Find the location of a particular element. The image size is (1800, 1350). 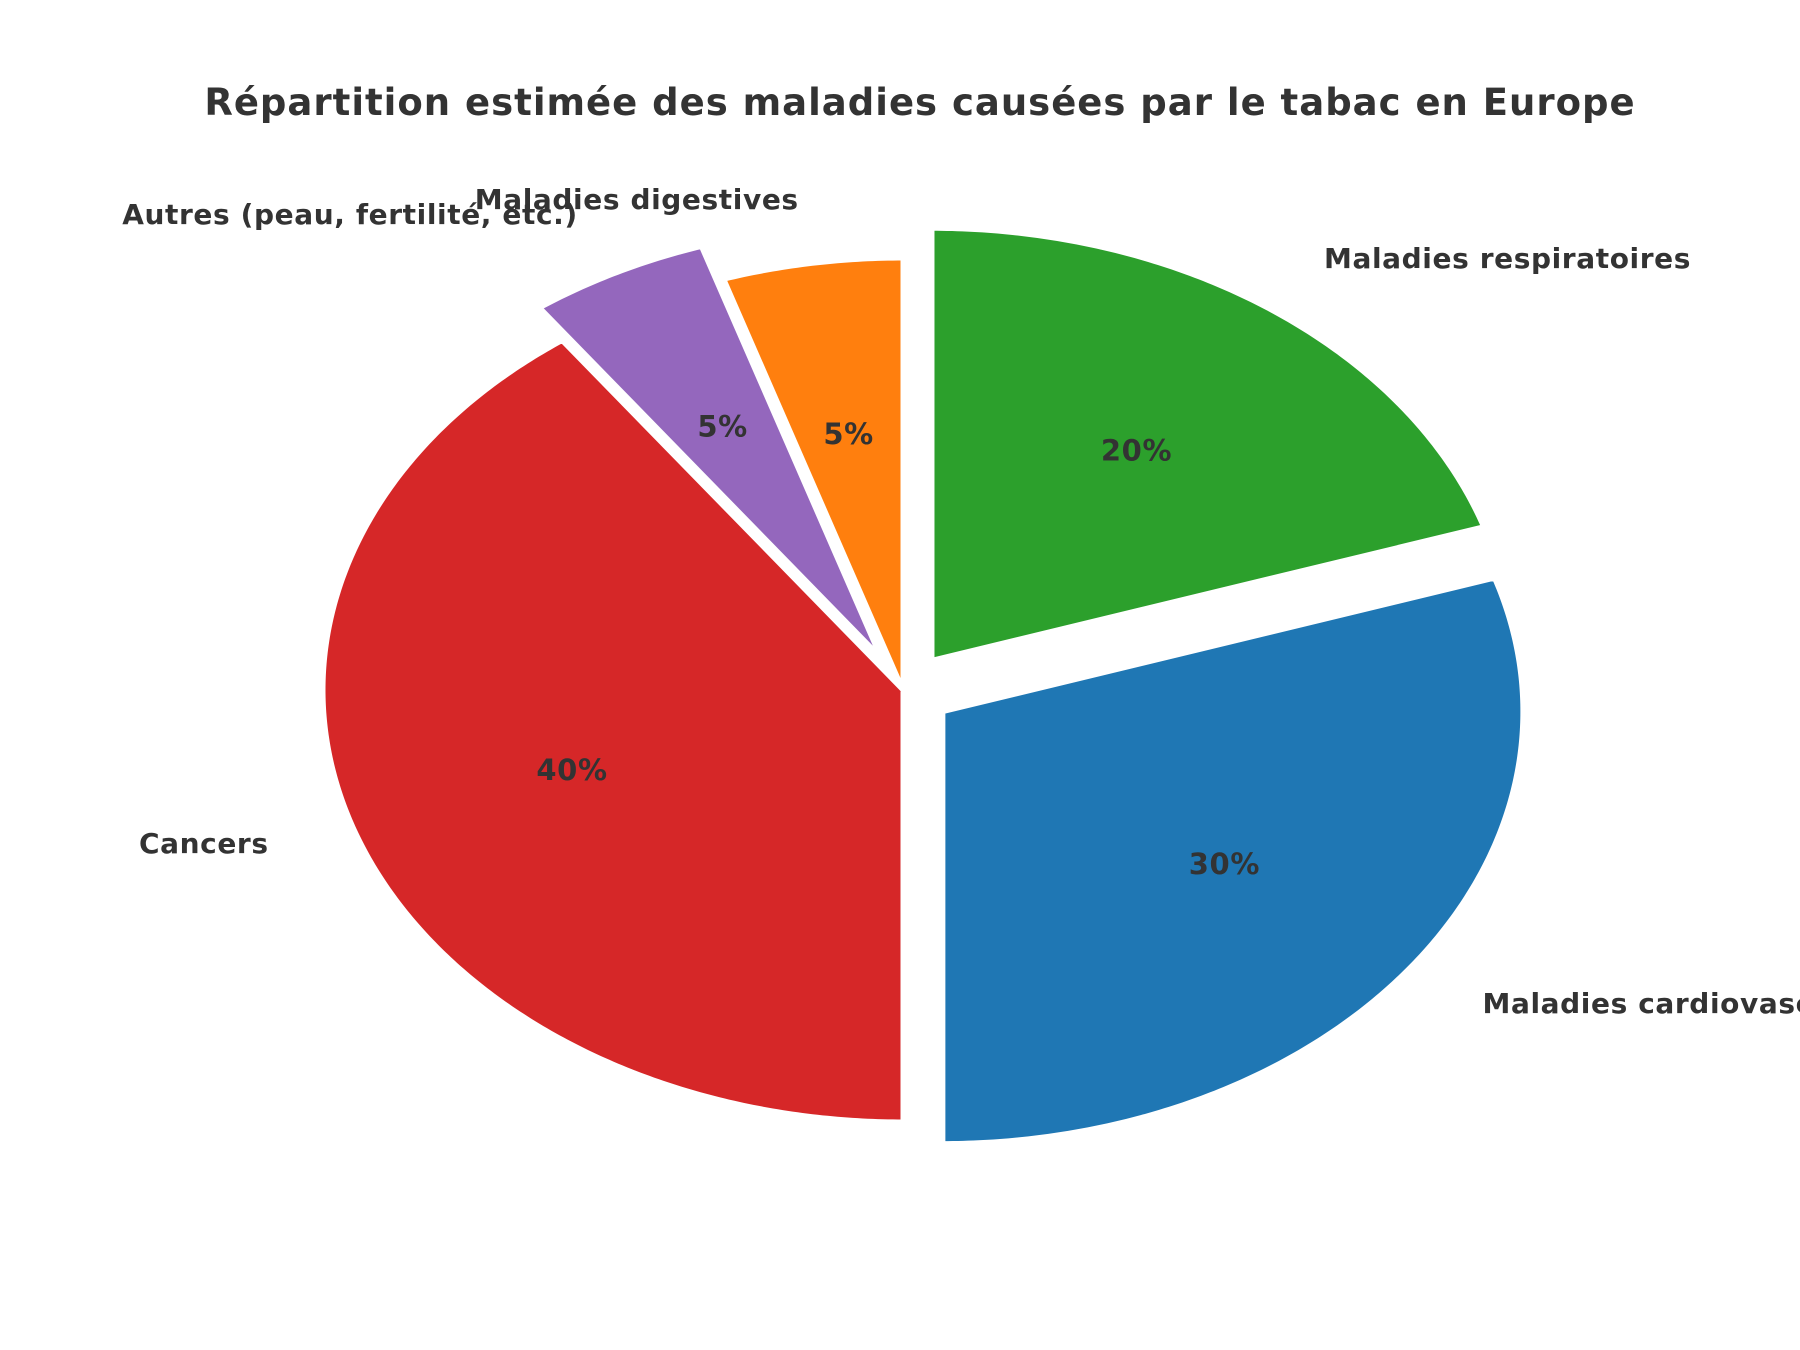

slice-label-autres-peau-fertilite-etc: Autres (peau, fertilité, etc.) is located at coordinates (350, 214).